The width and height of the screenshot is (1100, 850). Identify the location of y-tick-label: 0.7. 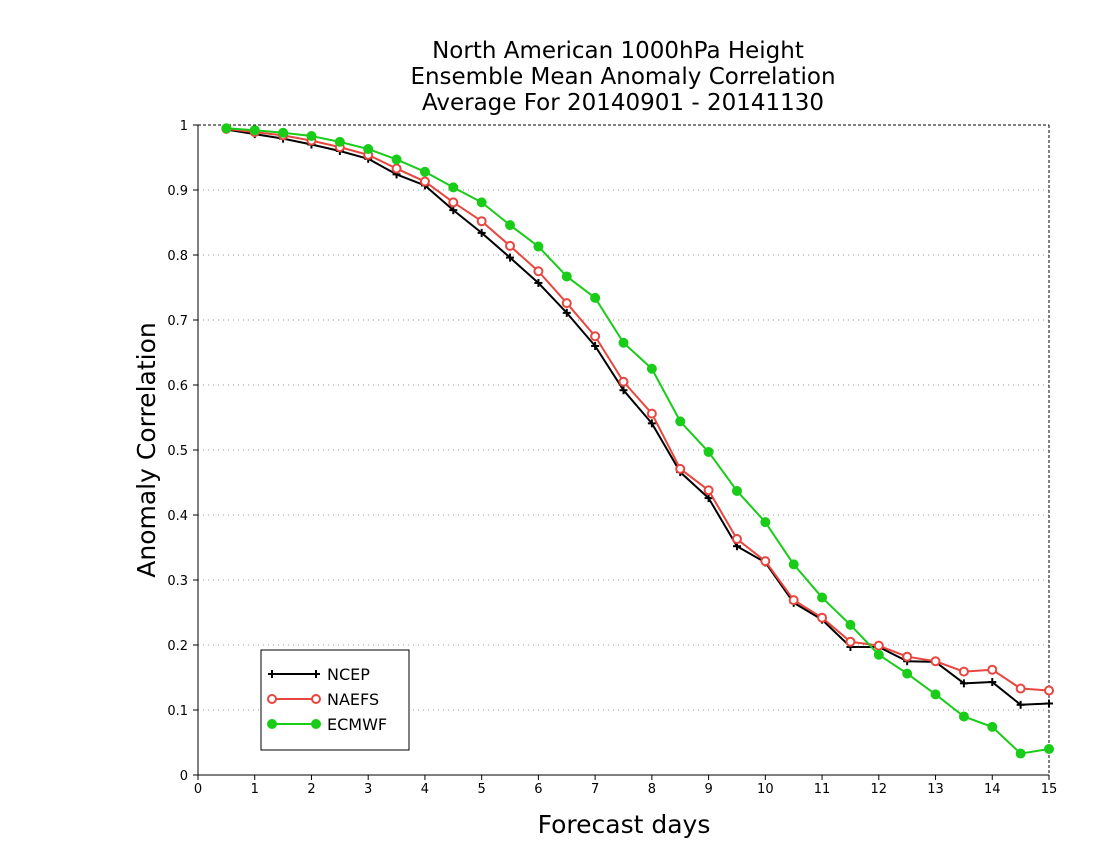
(177, 321).